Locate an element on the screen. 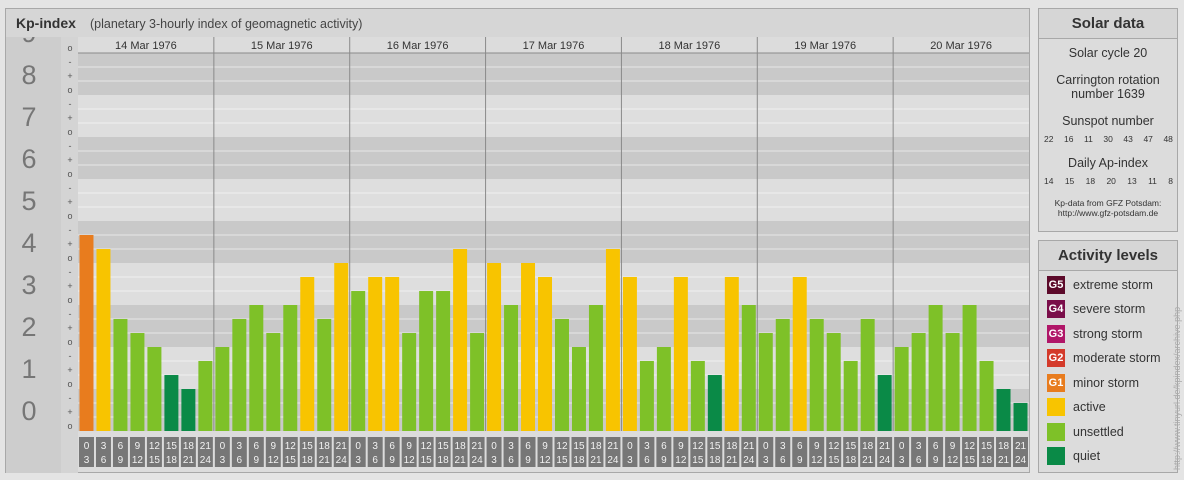 The image size is (1184, 480). day-label: 19 Mar 1976 is located at coordinates (825, 46).